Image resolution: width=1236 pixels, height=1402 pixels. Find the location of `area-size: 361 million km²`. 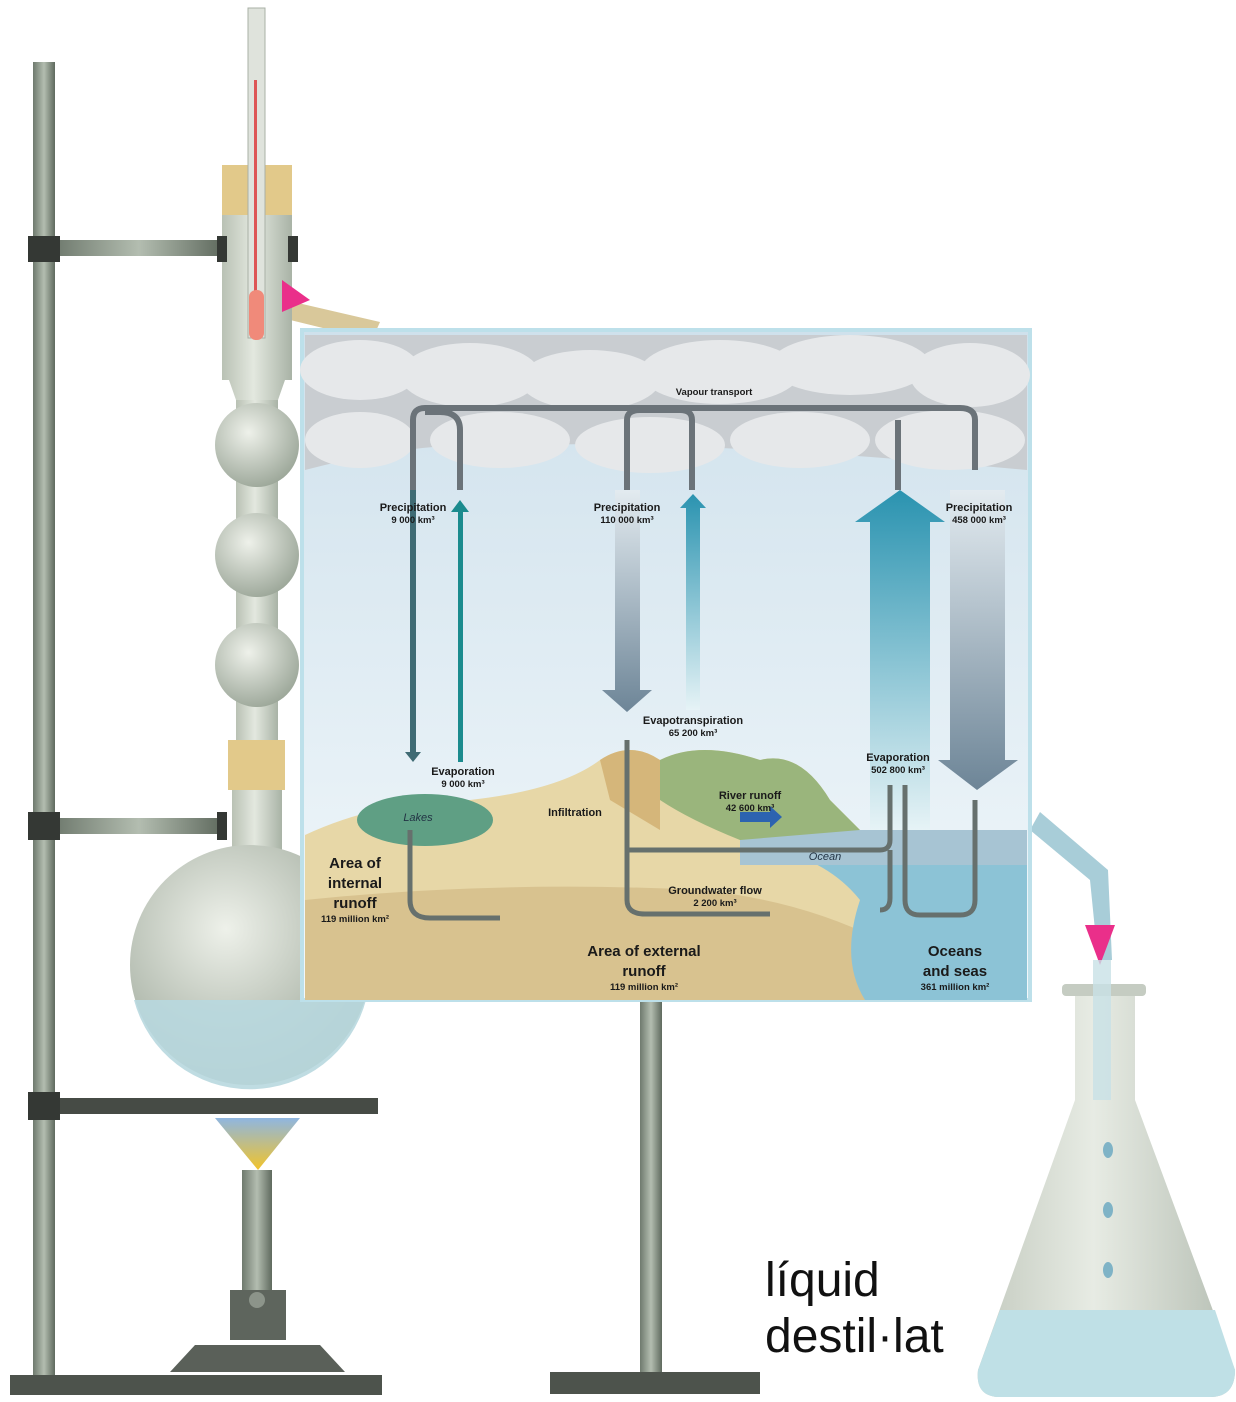

area-size: 361 million km² is located at coordinates (955, 987).